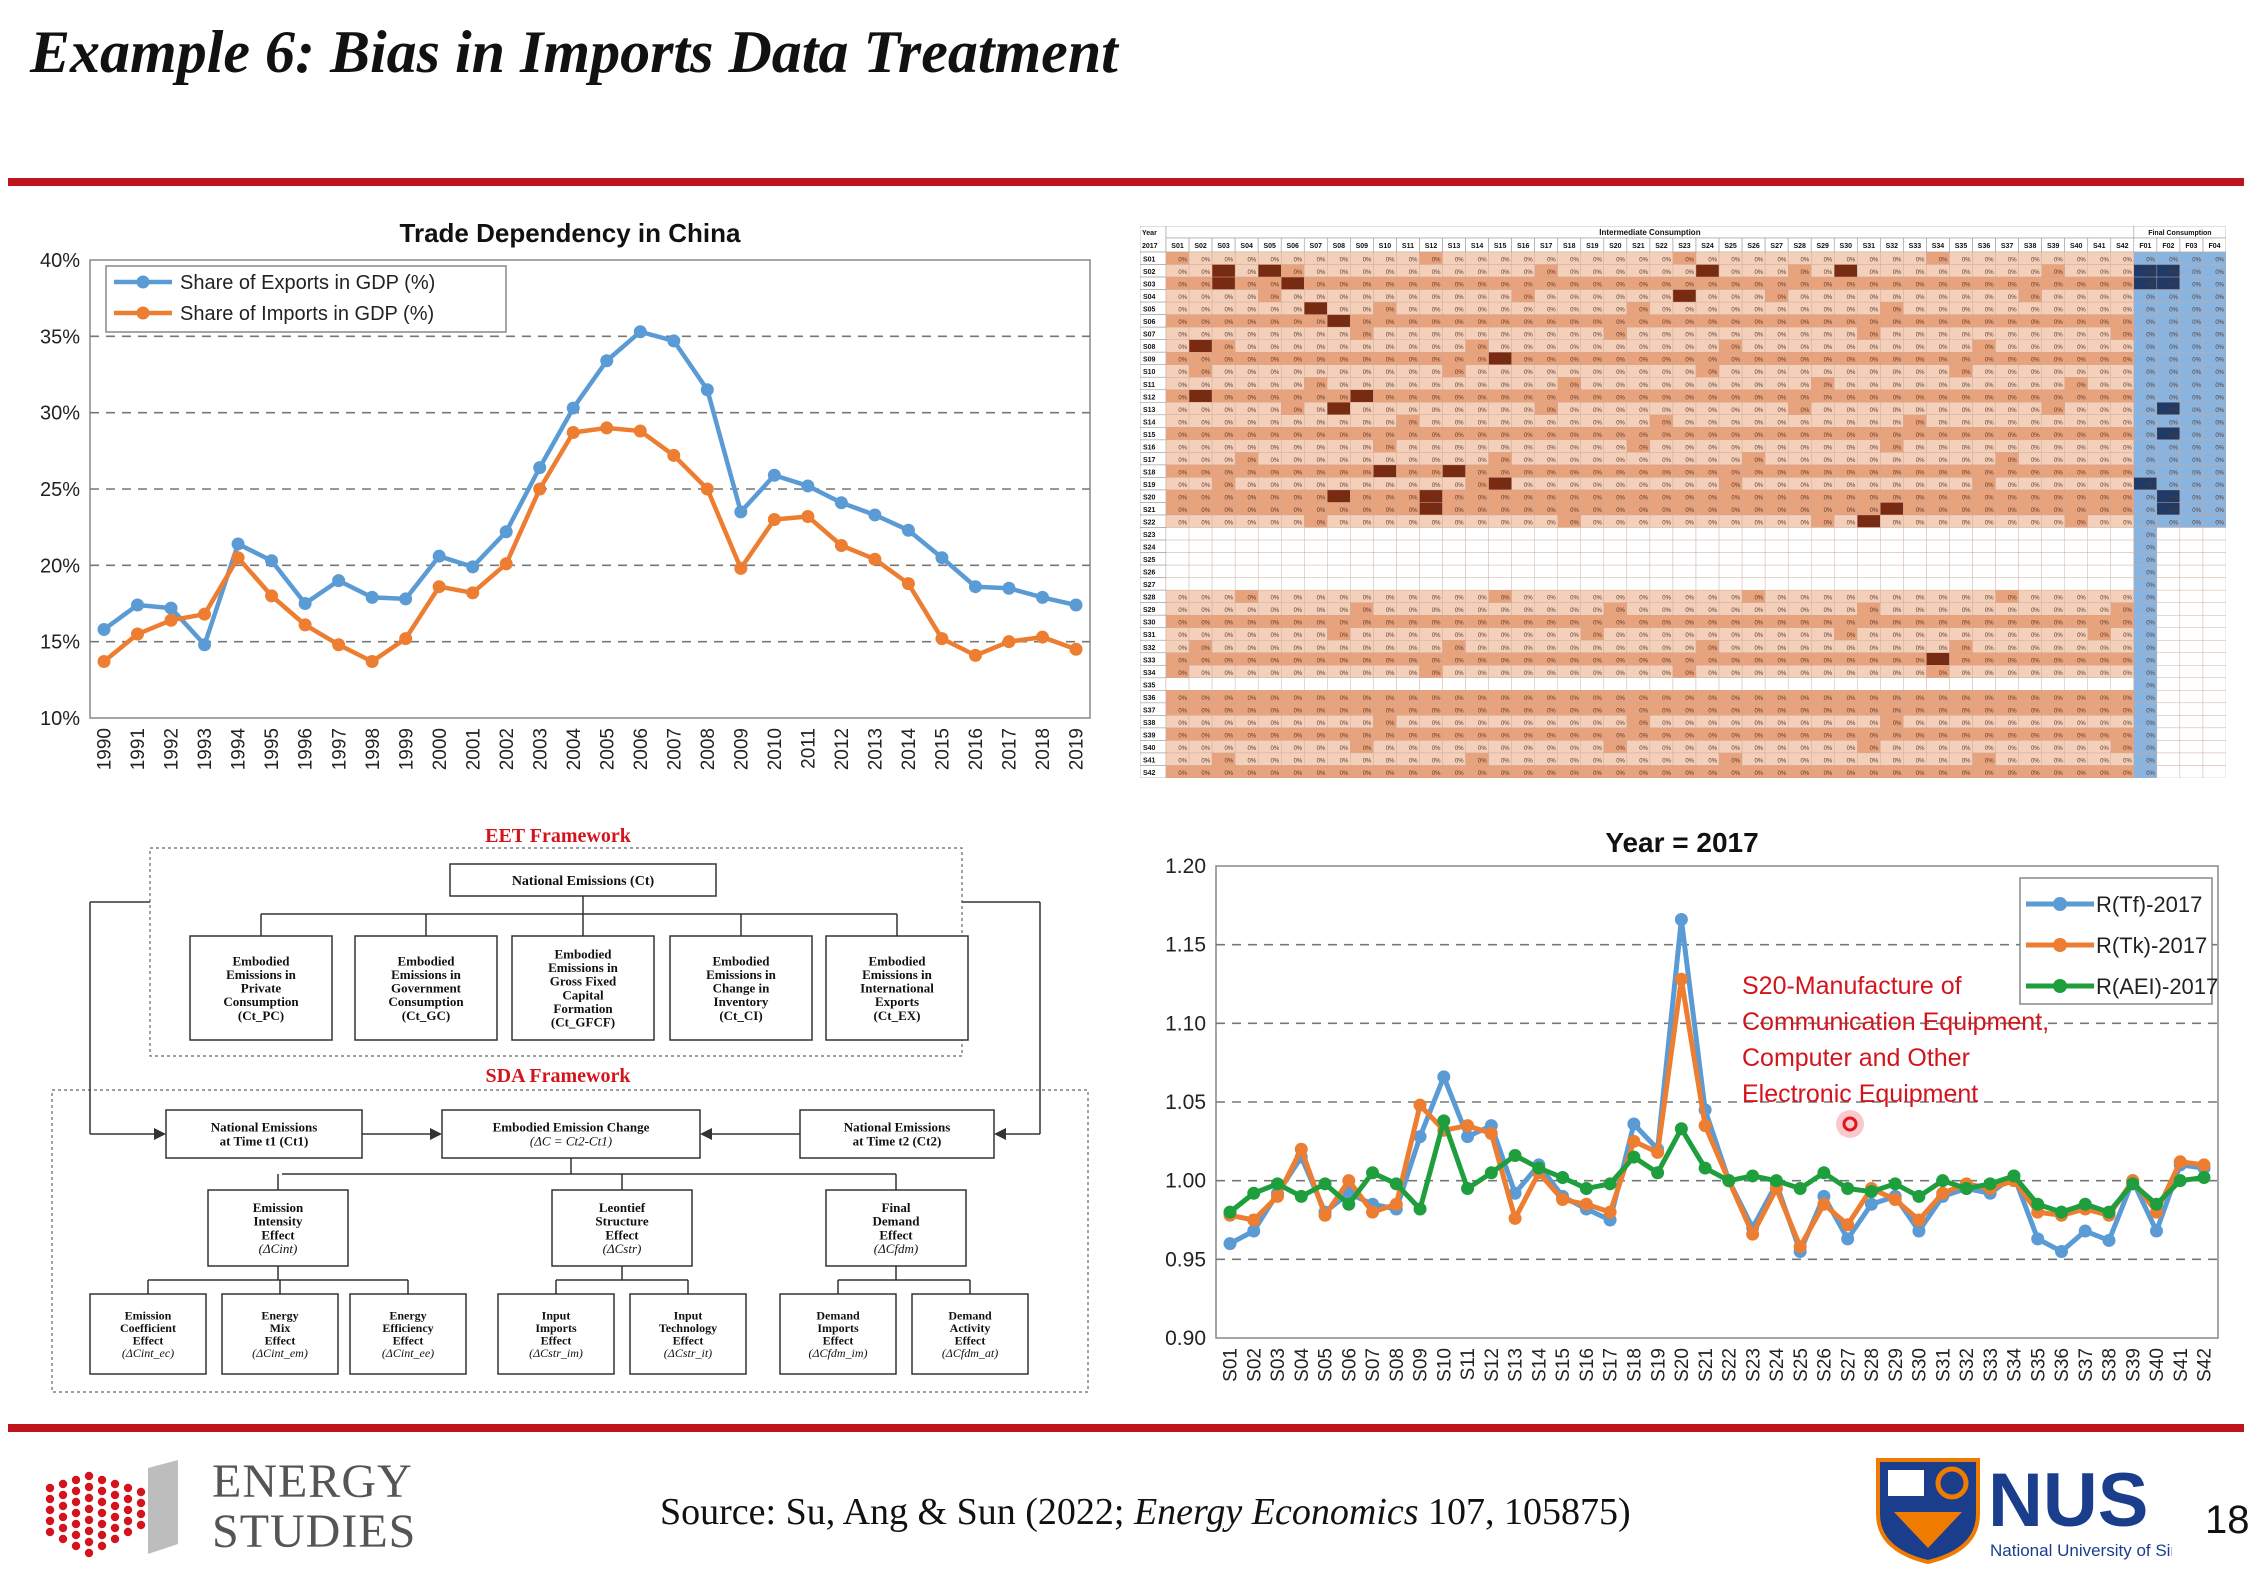 This screenshot has width=2260, height=1569. What do you see at coordinates (1730, 1365) in the screenshot?
I see `x-tick-label: S22` at bounding box center [1730, 1365].